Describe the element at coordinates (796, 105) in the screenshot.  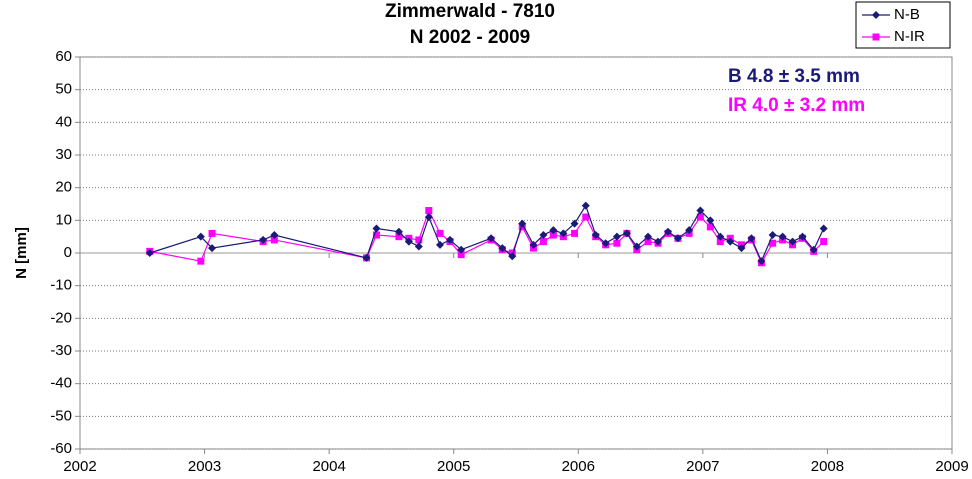
I see `annotation: IR 4.0 ± 3.2 mm` at that location.